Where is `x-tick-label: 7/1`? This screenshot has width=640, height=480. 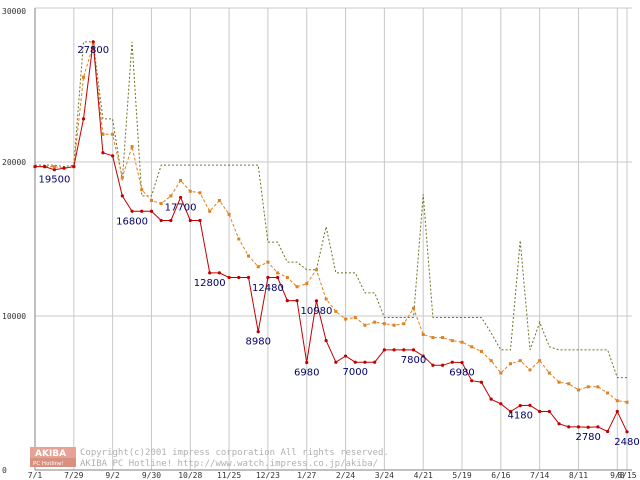 x-tick-label: 7/1 is located at coordinates (35, 475).